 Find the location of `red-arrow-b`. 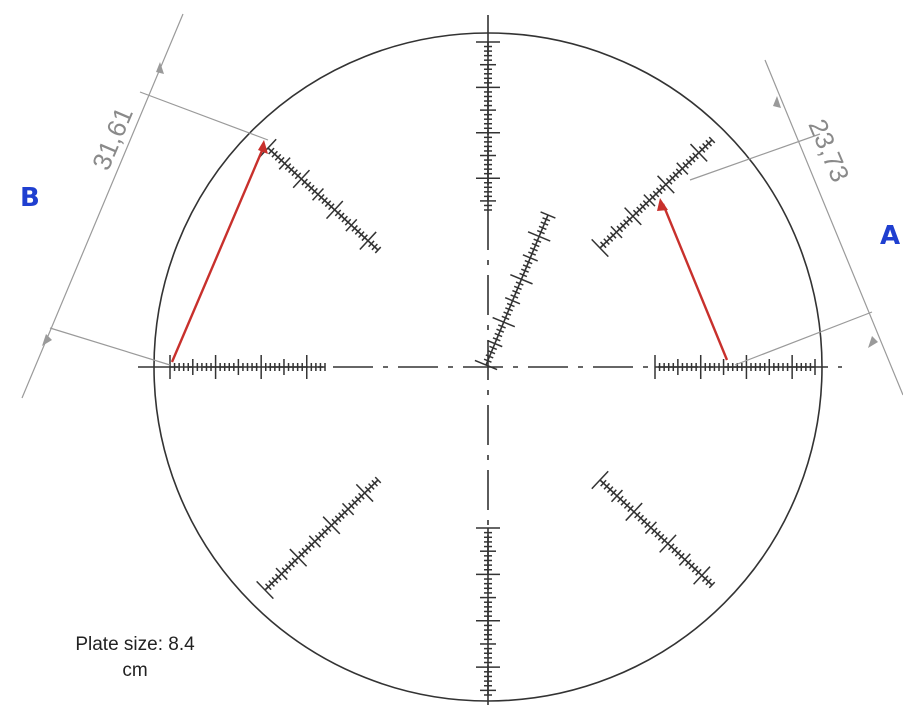

red-arrow-b is located at coordinates (219, 251).